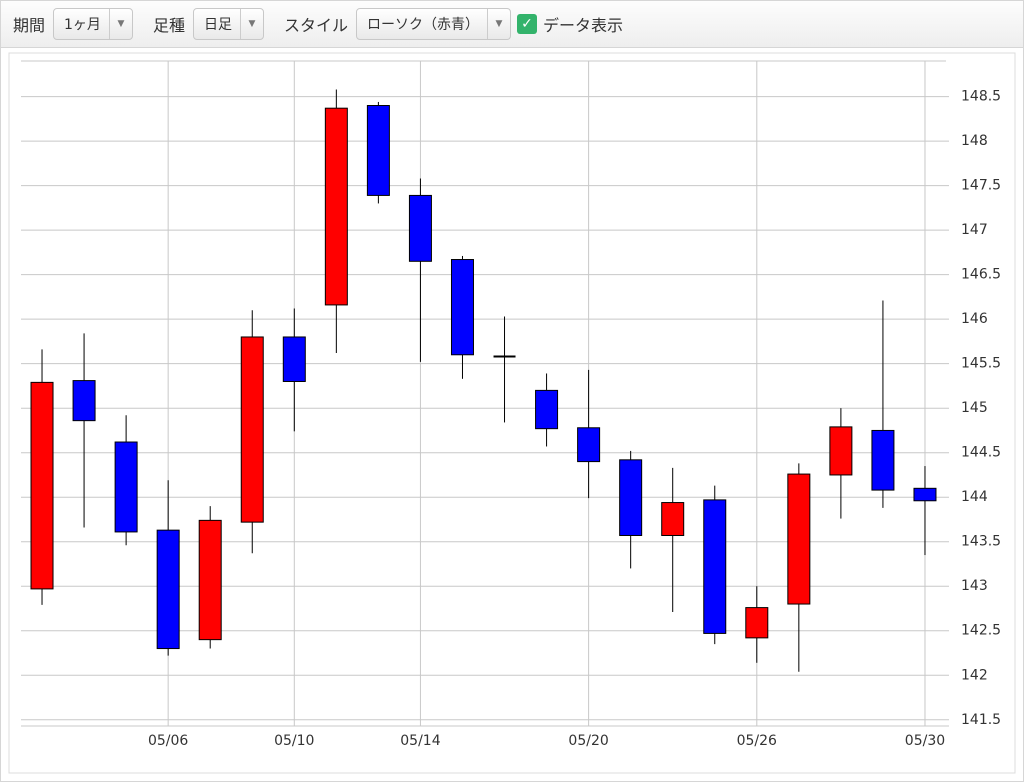  What do you see at coordinates (422, 25) in the screenshot?
I see `style-value: ローソク（赤青）` at bounding box center [422, 25].